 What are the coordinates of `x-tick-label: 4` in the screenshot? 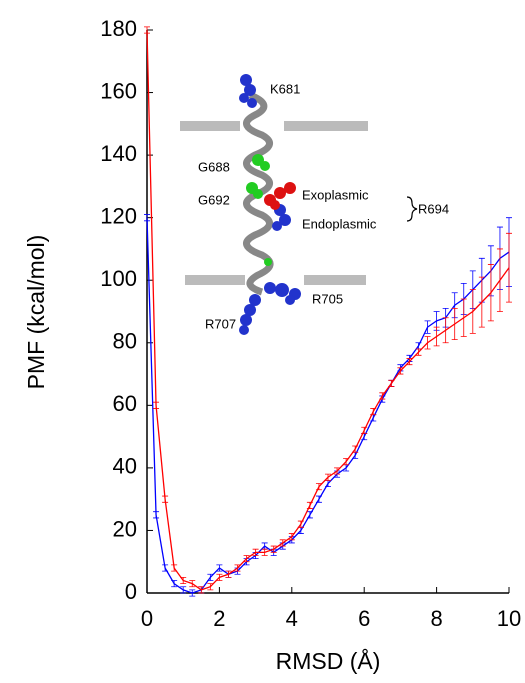 It's located at (292, 618).